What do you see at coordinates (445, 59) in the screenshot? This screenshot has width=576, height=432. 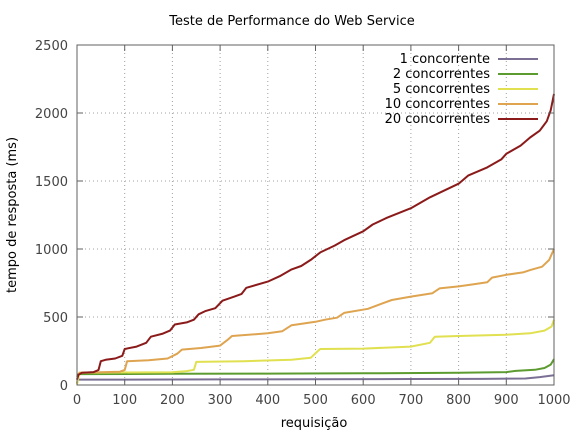 I see `legend-label: 1 concorrente` at bounding box center [445, 59].